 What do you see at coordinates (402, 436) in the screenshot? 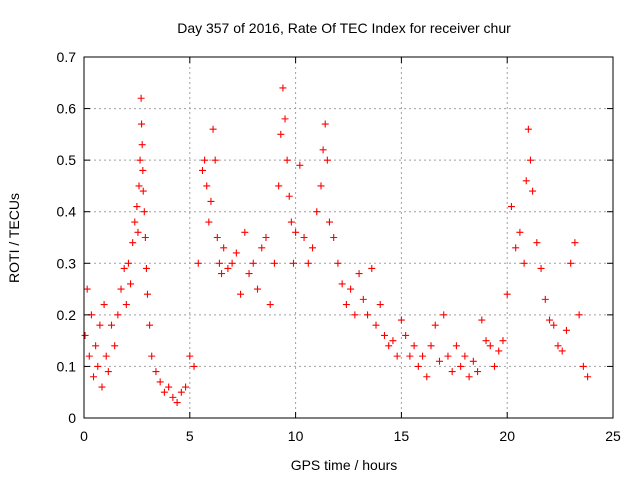
I see `x-tick-label: 15` at bounding box center [402, 436].